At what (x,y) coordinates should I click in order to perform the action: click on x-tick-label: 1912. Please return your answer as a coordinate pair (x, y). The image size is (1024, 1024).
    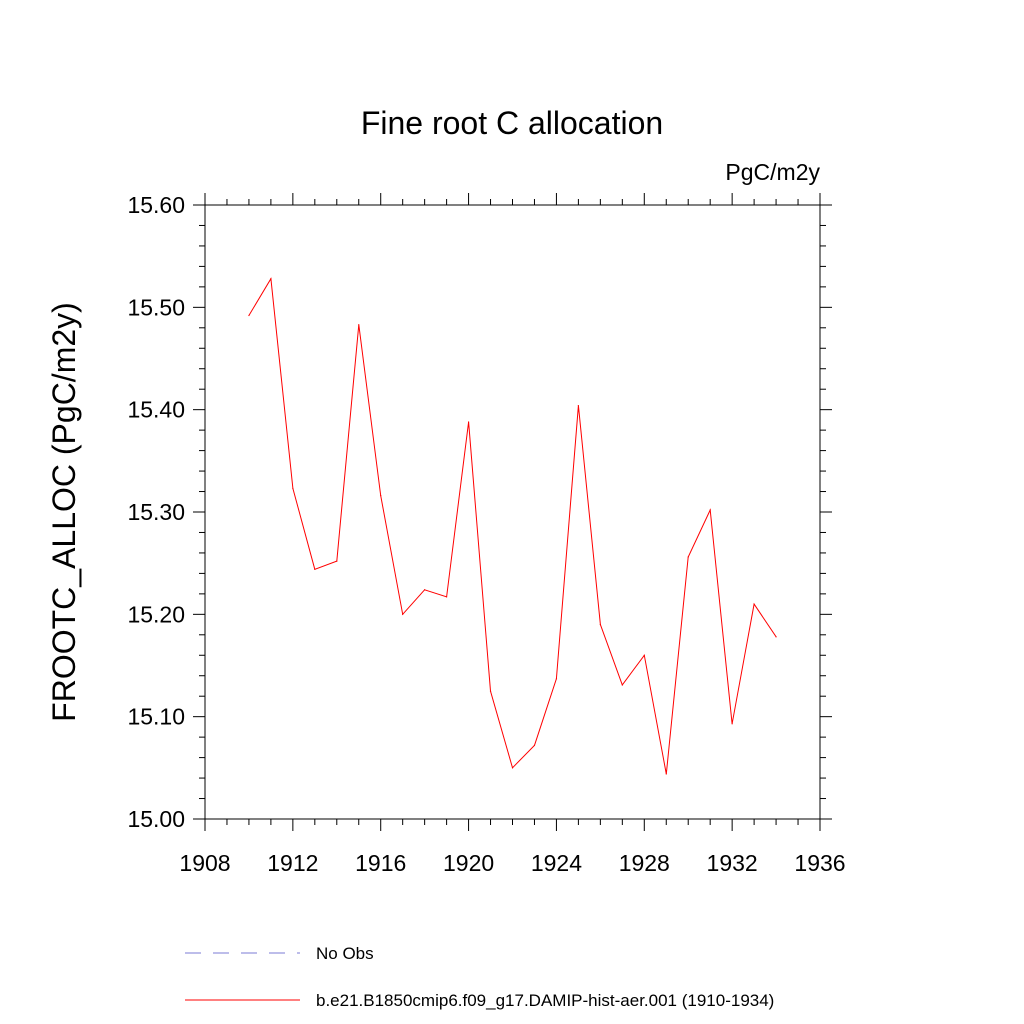
    Looking at the image, I should click on (292, 863).